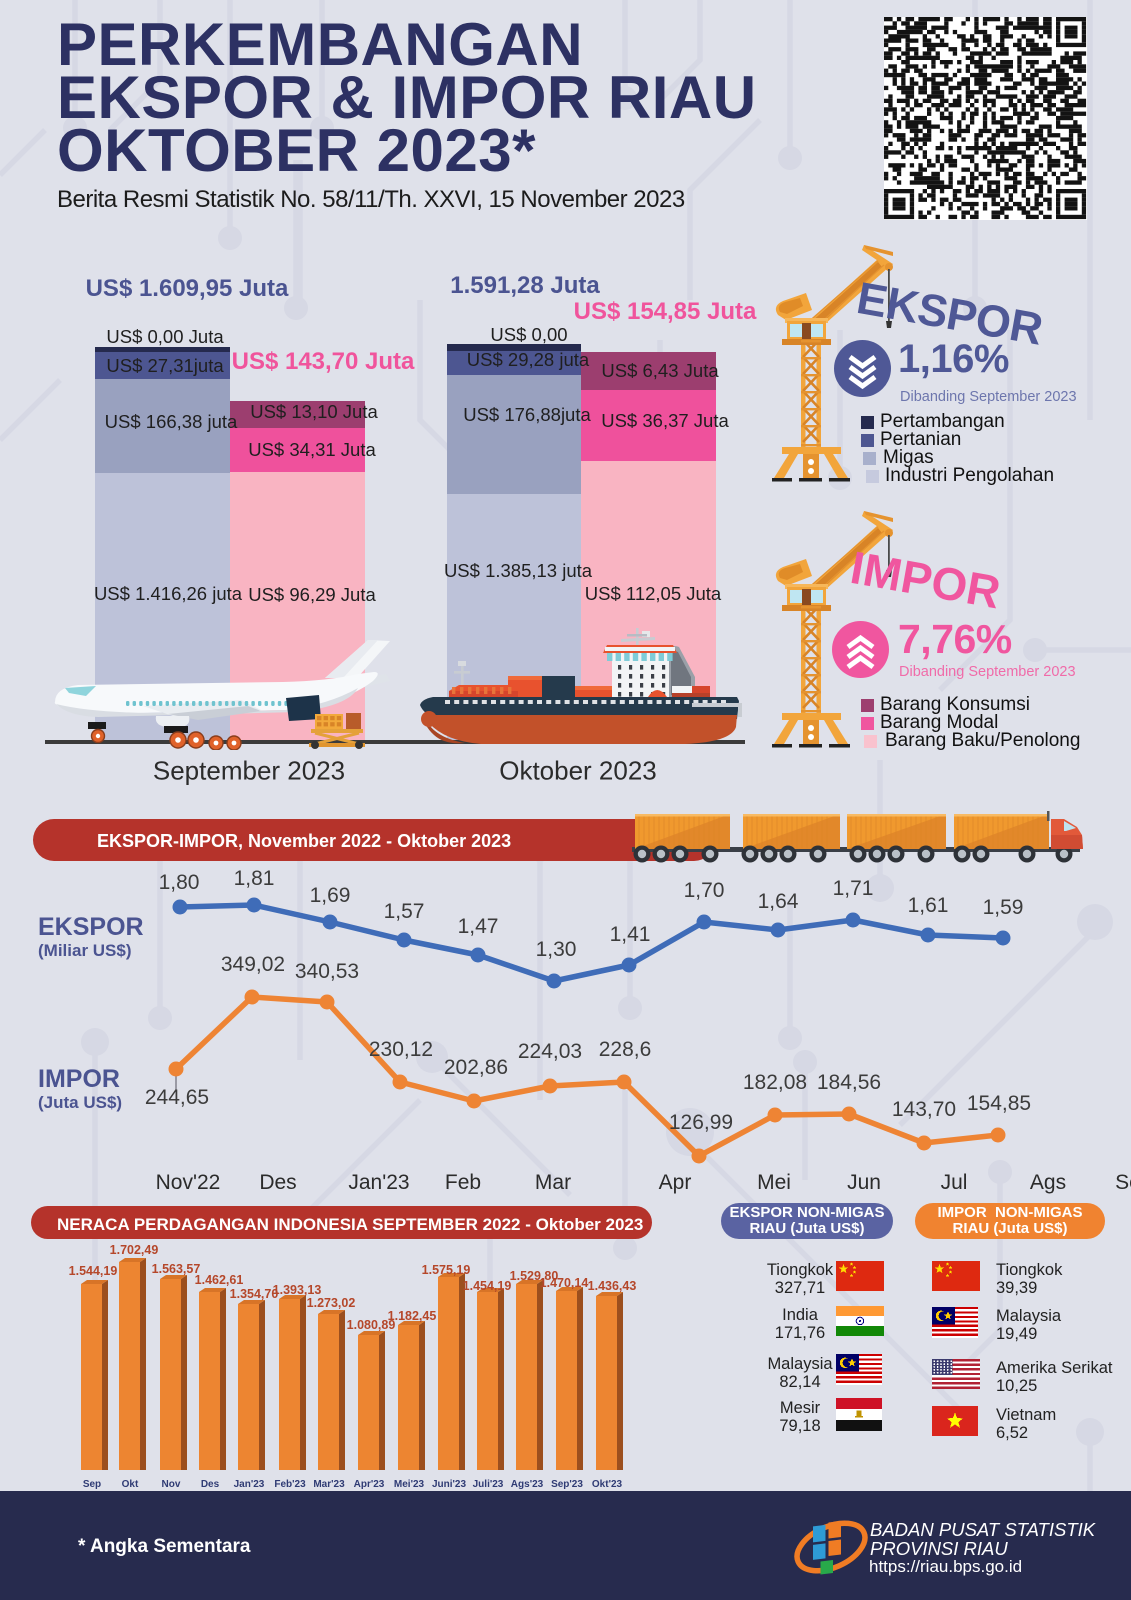 Image resolution: width=1131 pixels, height=1600 pixels. What do you see at coordinates (412, 1316) in the screenshot?
I see `svg-text: 1.182,45` at bounding box center [412, 1316].